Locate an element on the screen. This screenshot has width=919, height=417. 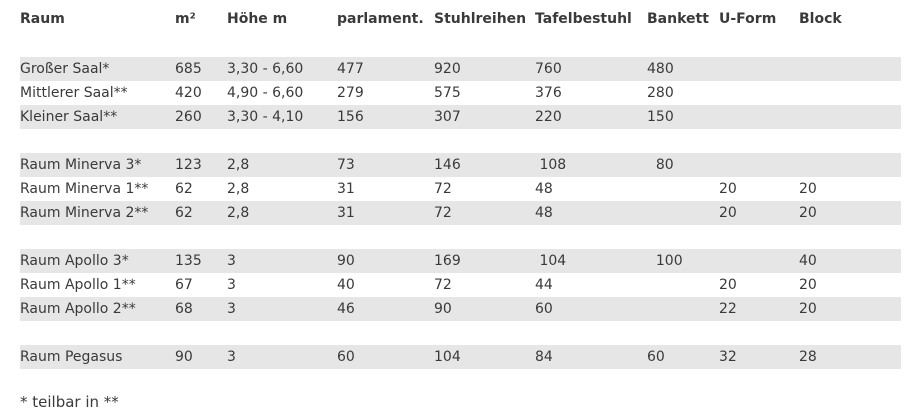
table-row: Kleiner Saal** 260 3,30 - 4,10 156 307 220 150 is located at coordinates (460, 117).